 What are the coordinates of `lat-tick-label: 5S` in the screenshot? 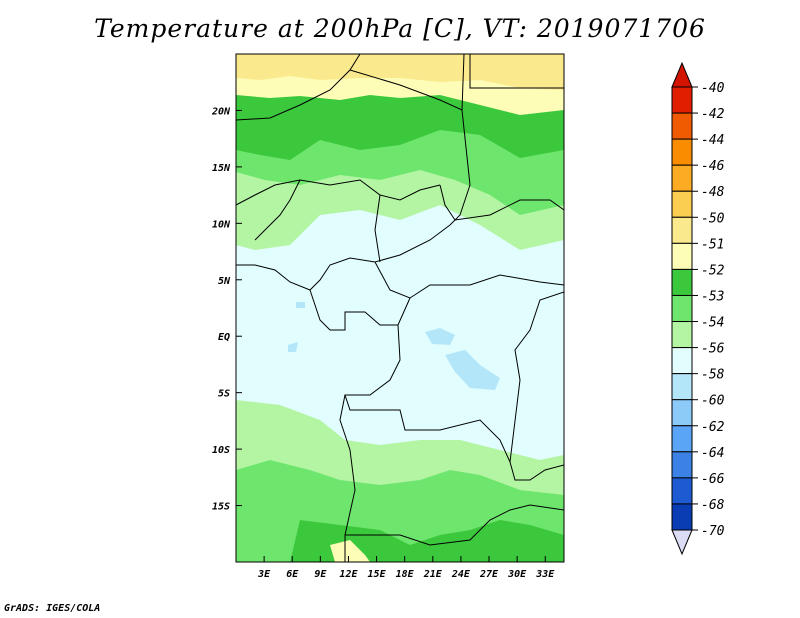 It's located at (224, 394).